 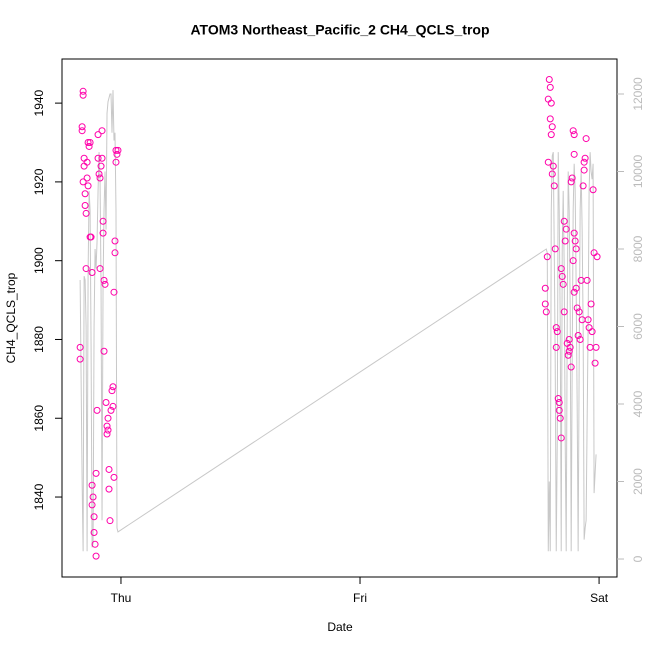 I want to click on y-tick-label: 1860, so click(x=39, y=418).